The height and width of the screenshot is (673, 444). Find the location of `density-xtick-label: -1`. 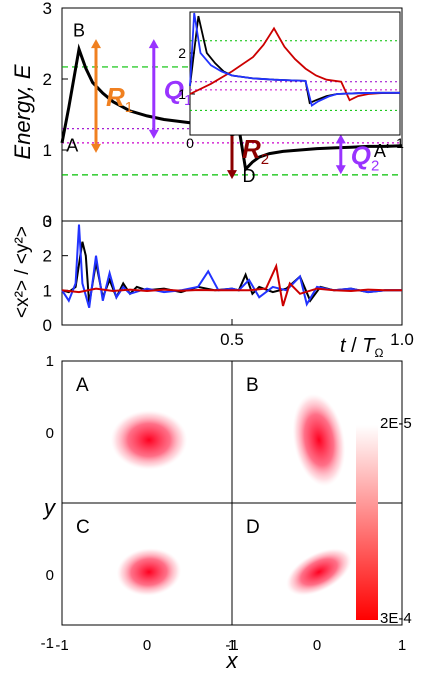

density-xtick-label: -1 is located at coordinates (61, 645).